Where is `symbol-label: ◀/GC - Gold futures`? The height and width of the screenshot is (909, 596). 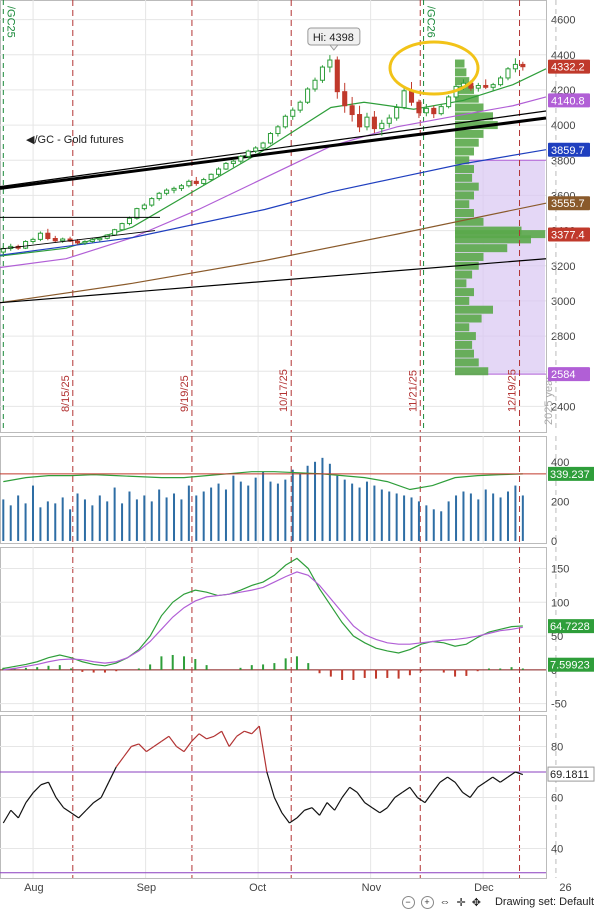
symbol-label: ◀/GC - Gold futures is located at coordinates (75, 140).